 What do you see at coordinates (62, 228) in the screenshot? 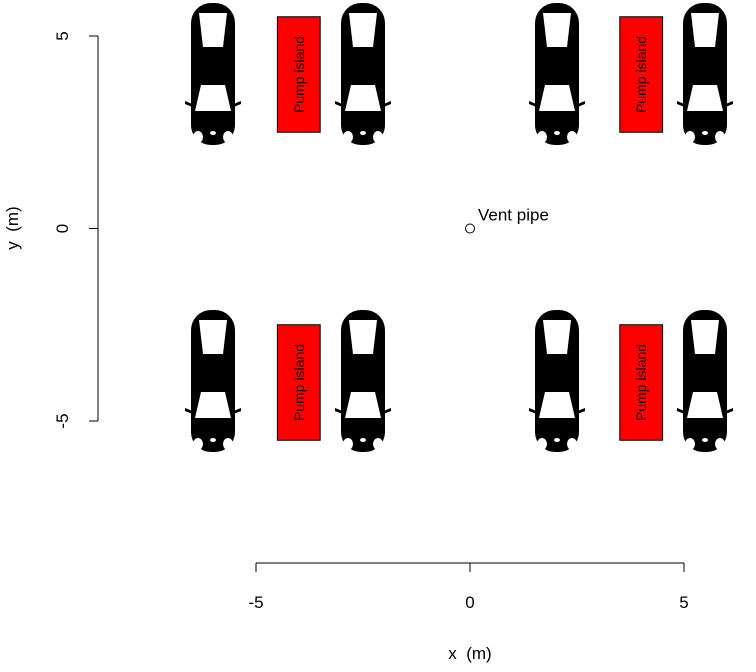
I see `y-tick-label: 0` at bounding box center [62, 228].